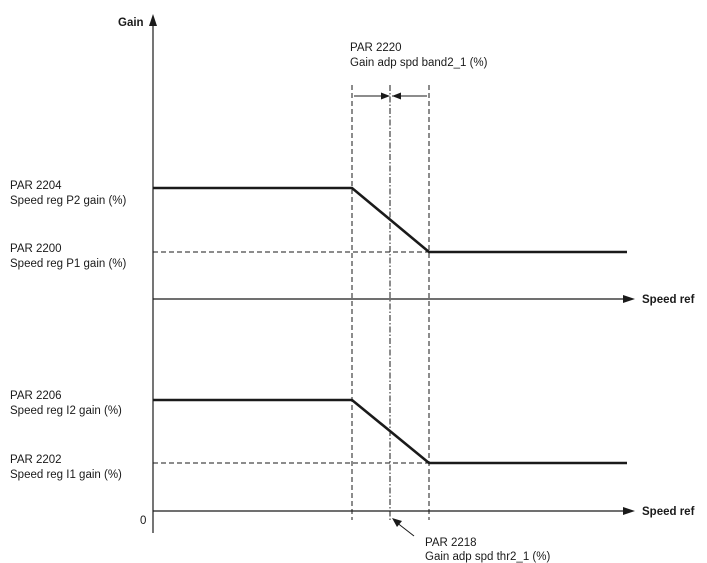 Image resolution: width=707 pixels, height=563 pixels. What do you see at coordinates (131, 23) in the screenshot?
I see `gain-axis-label: Gain` at bounding box center [131, 23].